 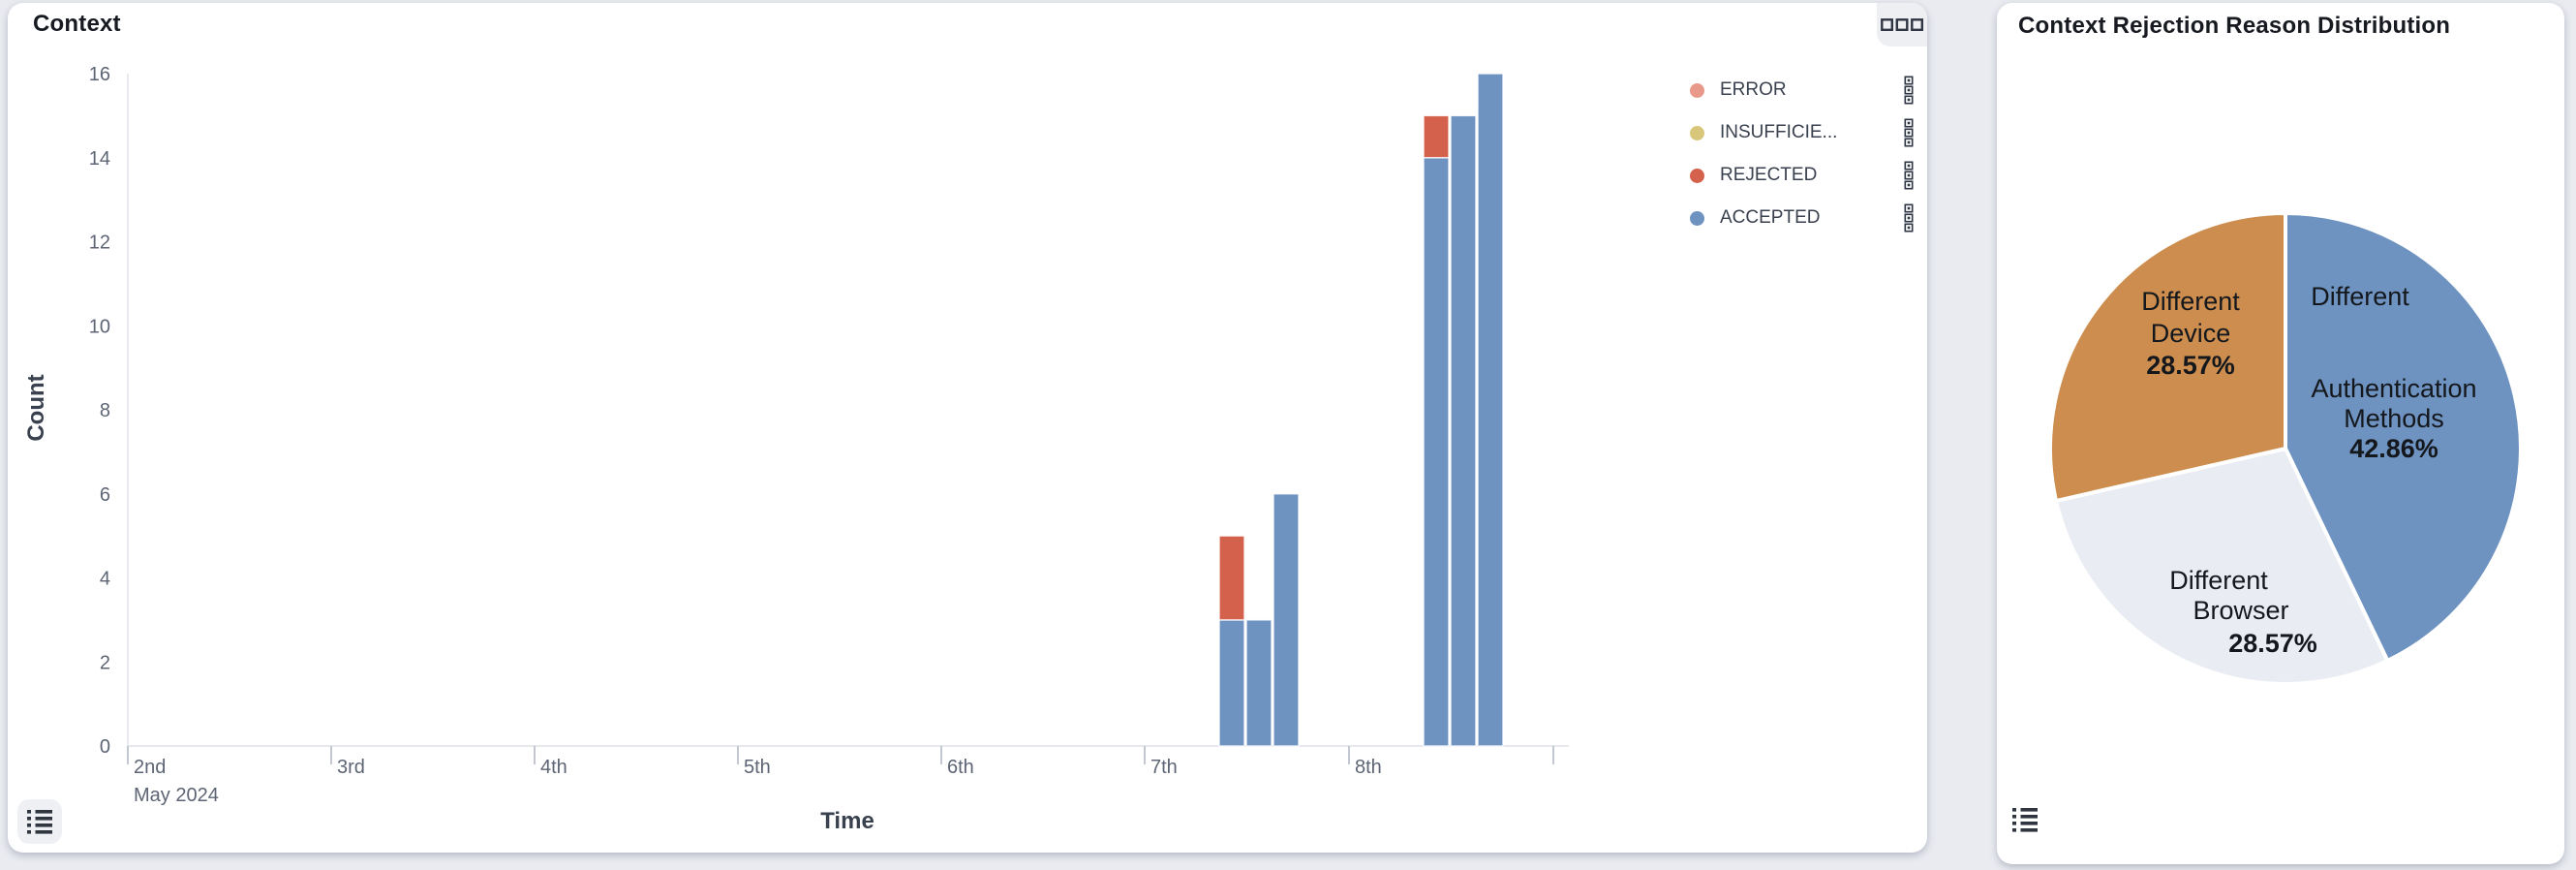 I want to click on legend-label-error: ERROR, so click(x=1753, y=89).